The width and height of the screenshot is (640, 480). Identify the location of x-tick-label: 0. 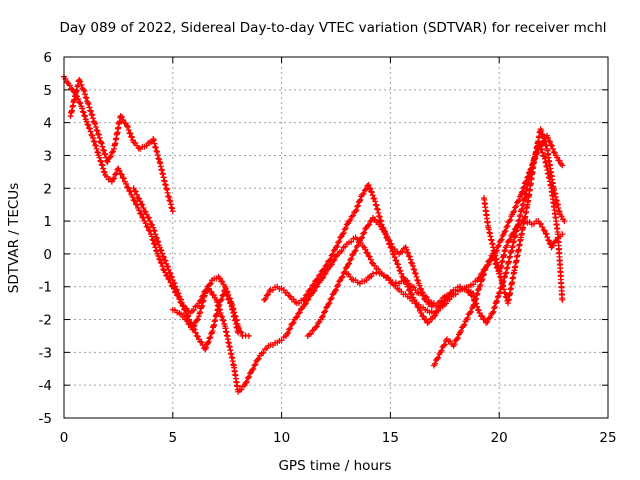
(64, 438).